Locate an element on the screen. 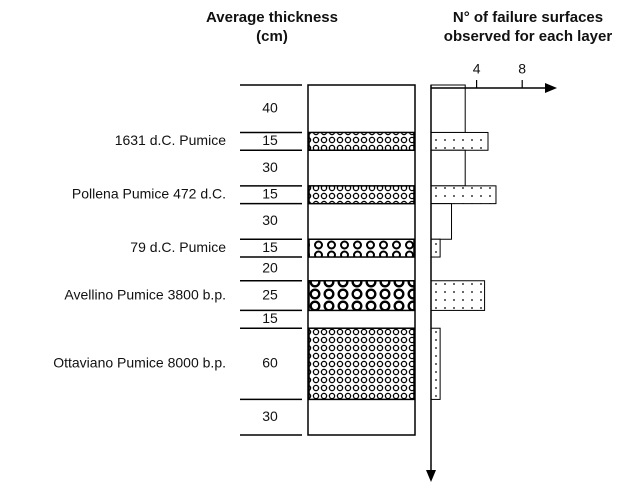 Image resolution: width=641 pixels, height=483 pixels. layer-name: 1631 d.C. Pumice is located at coordinates (170, 140).